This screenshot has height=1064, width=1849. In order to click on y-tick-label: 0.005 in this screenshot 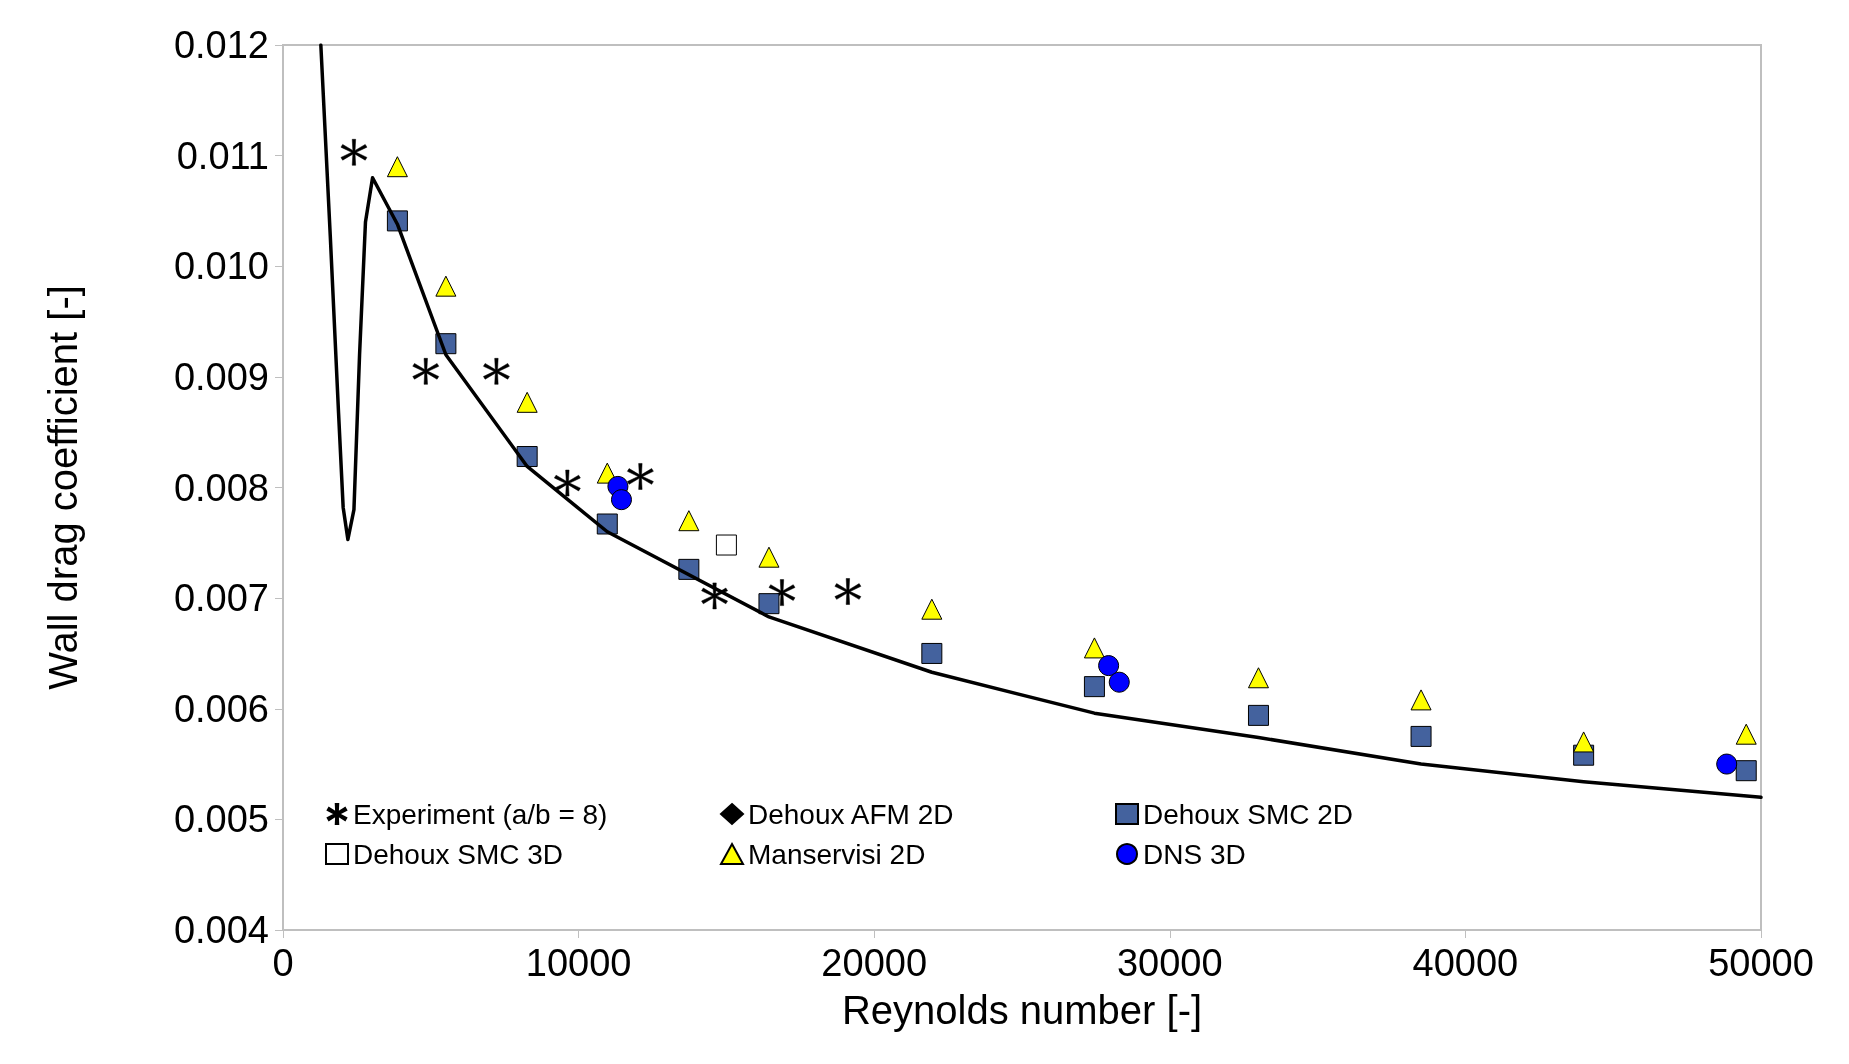, I will do `click(221, 819)`.